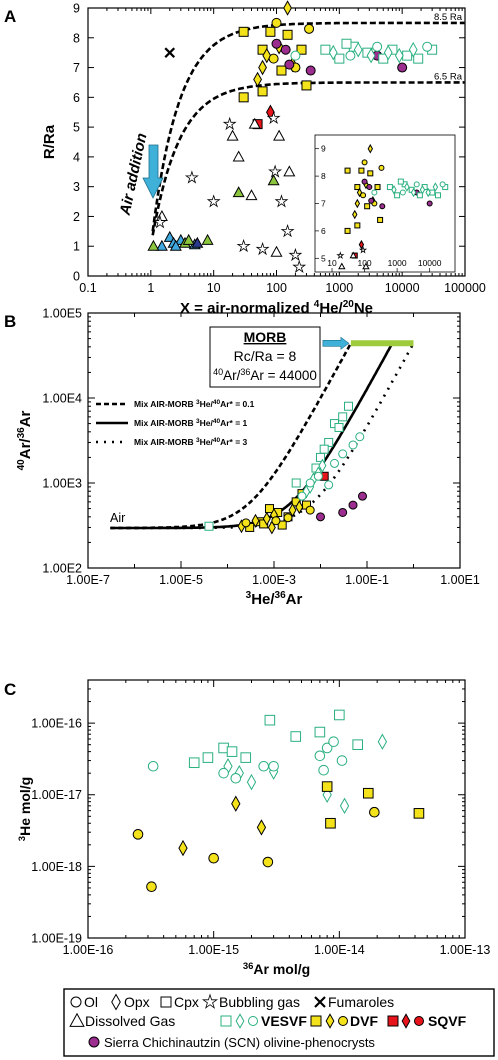  Describe the element at coordinates (130, 1021) in the screenshot. I see `legend-dissolved-label: Dissolved Gas` at that location.